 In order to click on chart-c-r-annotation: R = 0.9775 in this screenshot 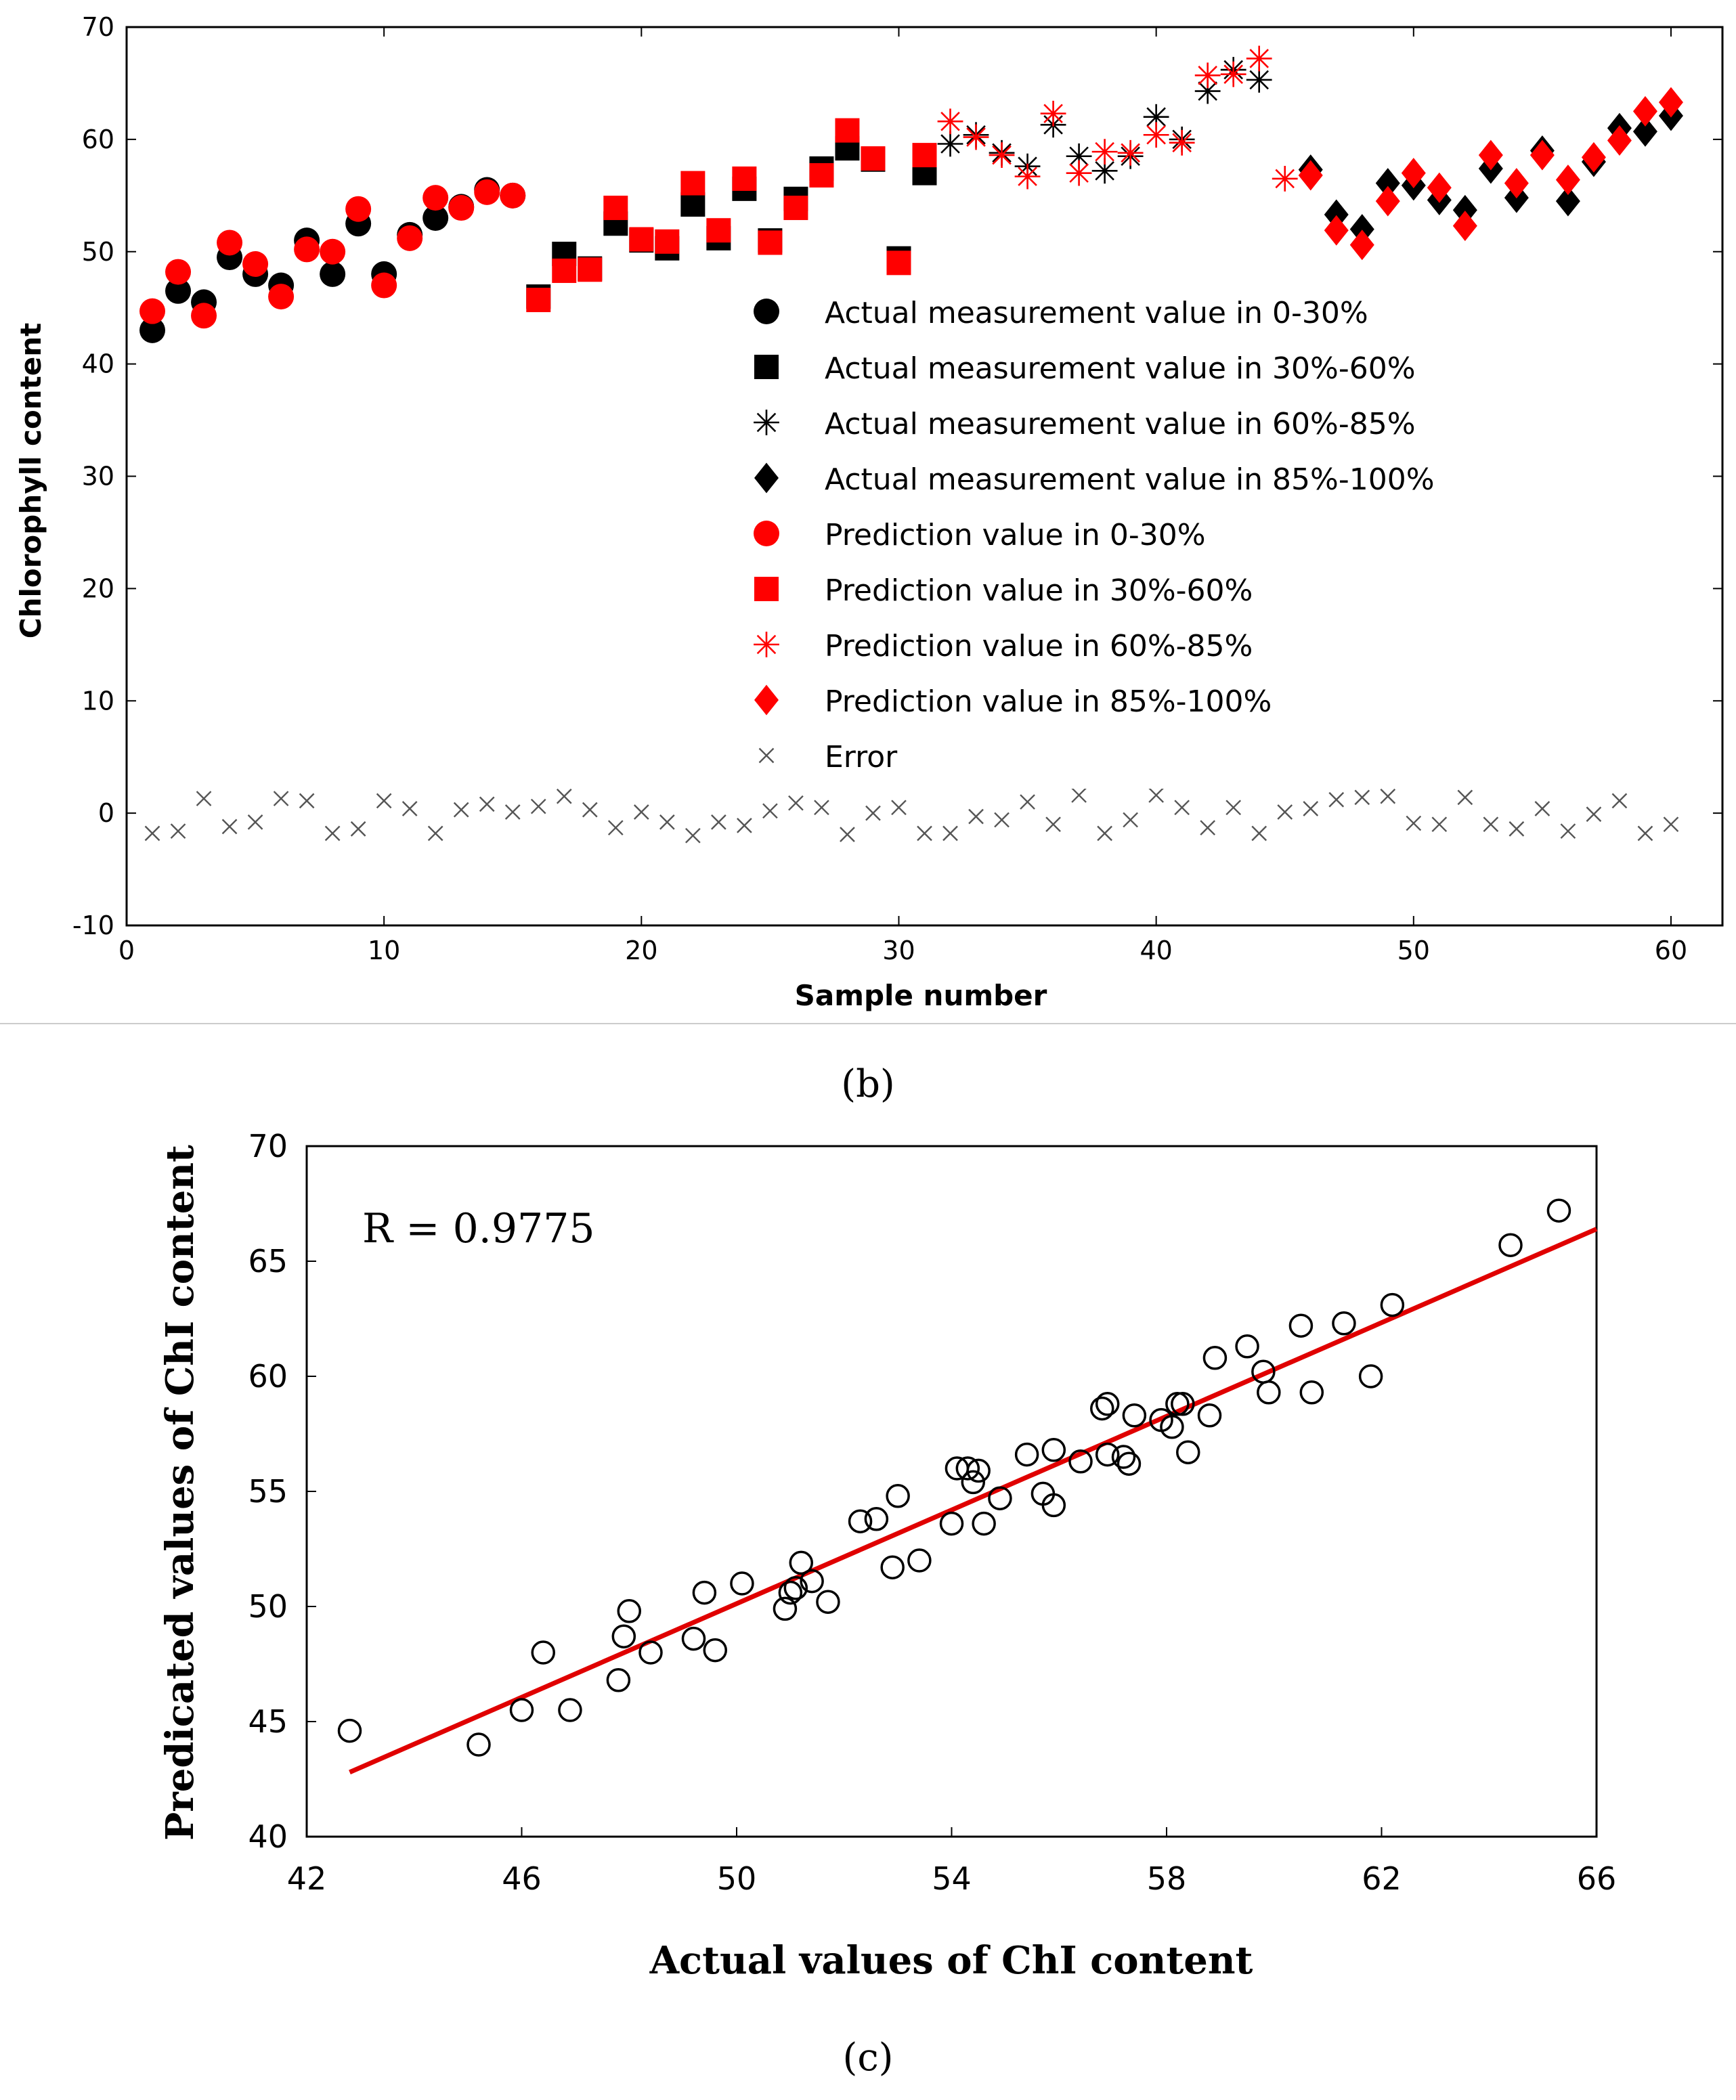, I will do `click(478, 1228)`.